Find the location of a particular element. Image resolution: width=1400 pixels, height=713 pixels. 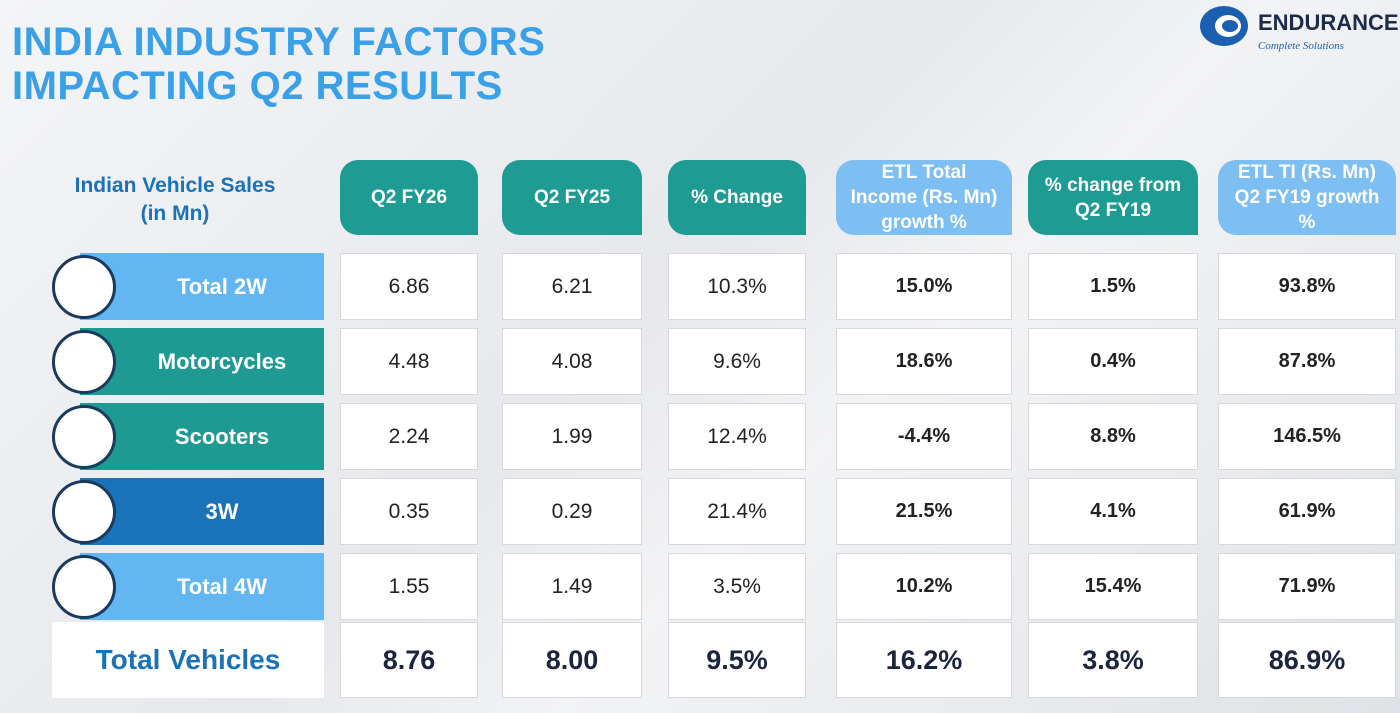

cell: 21.4% is located at coordinates (737, 511).